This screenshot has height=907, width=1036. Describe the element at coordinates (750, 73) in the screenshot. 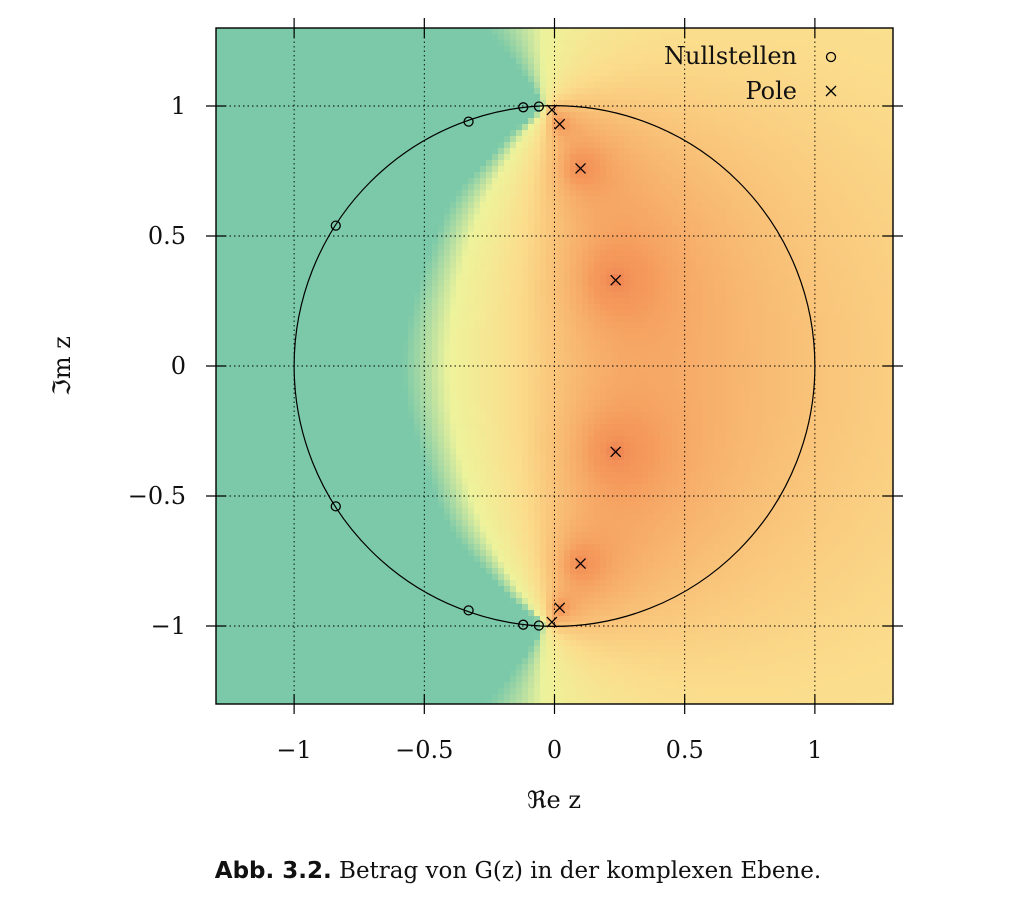

I see `legend: Nullstellen Pole` at that location.